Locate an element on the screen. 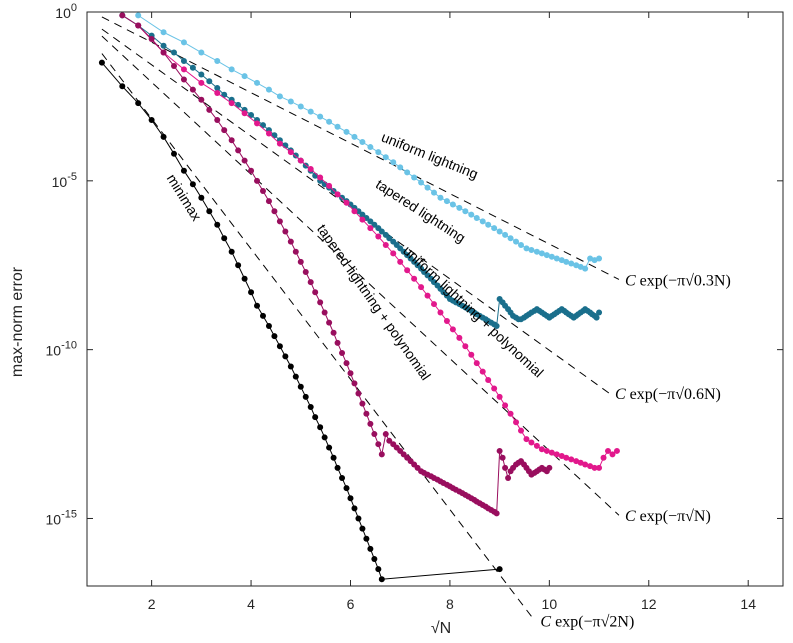  x-tick-label: 2 is located at coordinates (152, 604).